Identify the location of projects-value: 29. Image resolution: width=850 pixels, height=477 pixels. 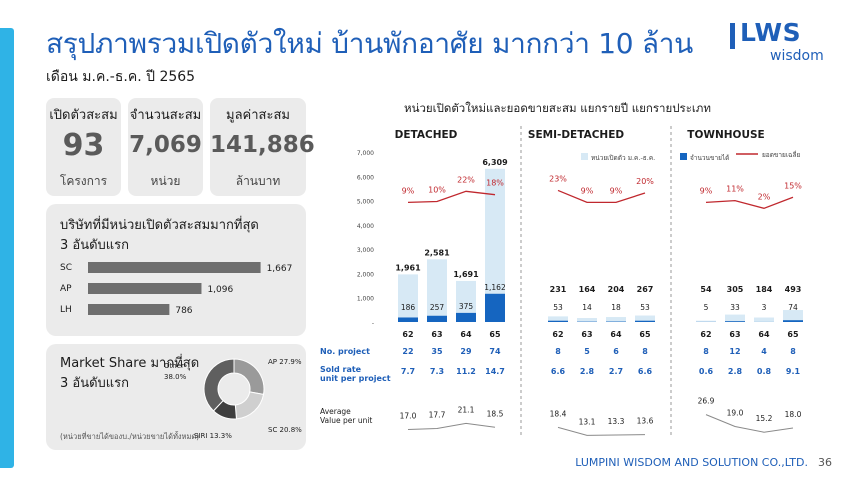
(466, 351).